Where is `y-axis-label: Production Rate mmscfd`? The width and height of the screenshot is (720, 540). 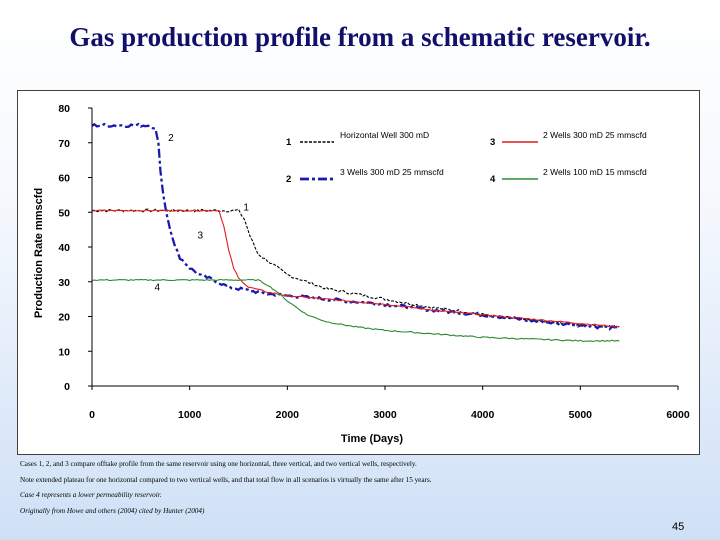 y-axis-label: Production Rate mmscfd is located at coordinates (39, 253).